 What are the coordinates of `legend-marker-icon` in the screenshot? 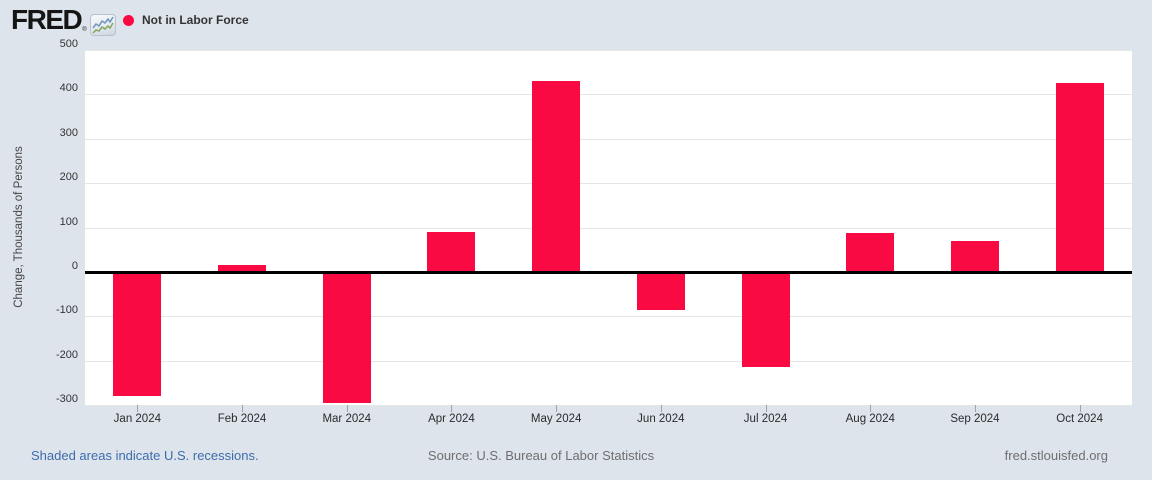 It's located at (128, 20).